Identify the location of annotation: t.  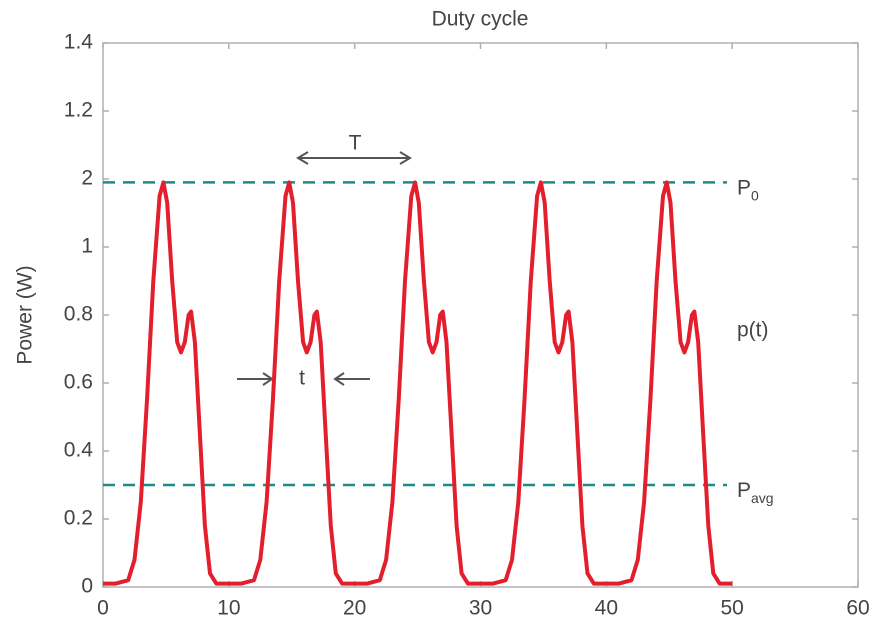
(302, 378).